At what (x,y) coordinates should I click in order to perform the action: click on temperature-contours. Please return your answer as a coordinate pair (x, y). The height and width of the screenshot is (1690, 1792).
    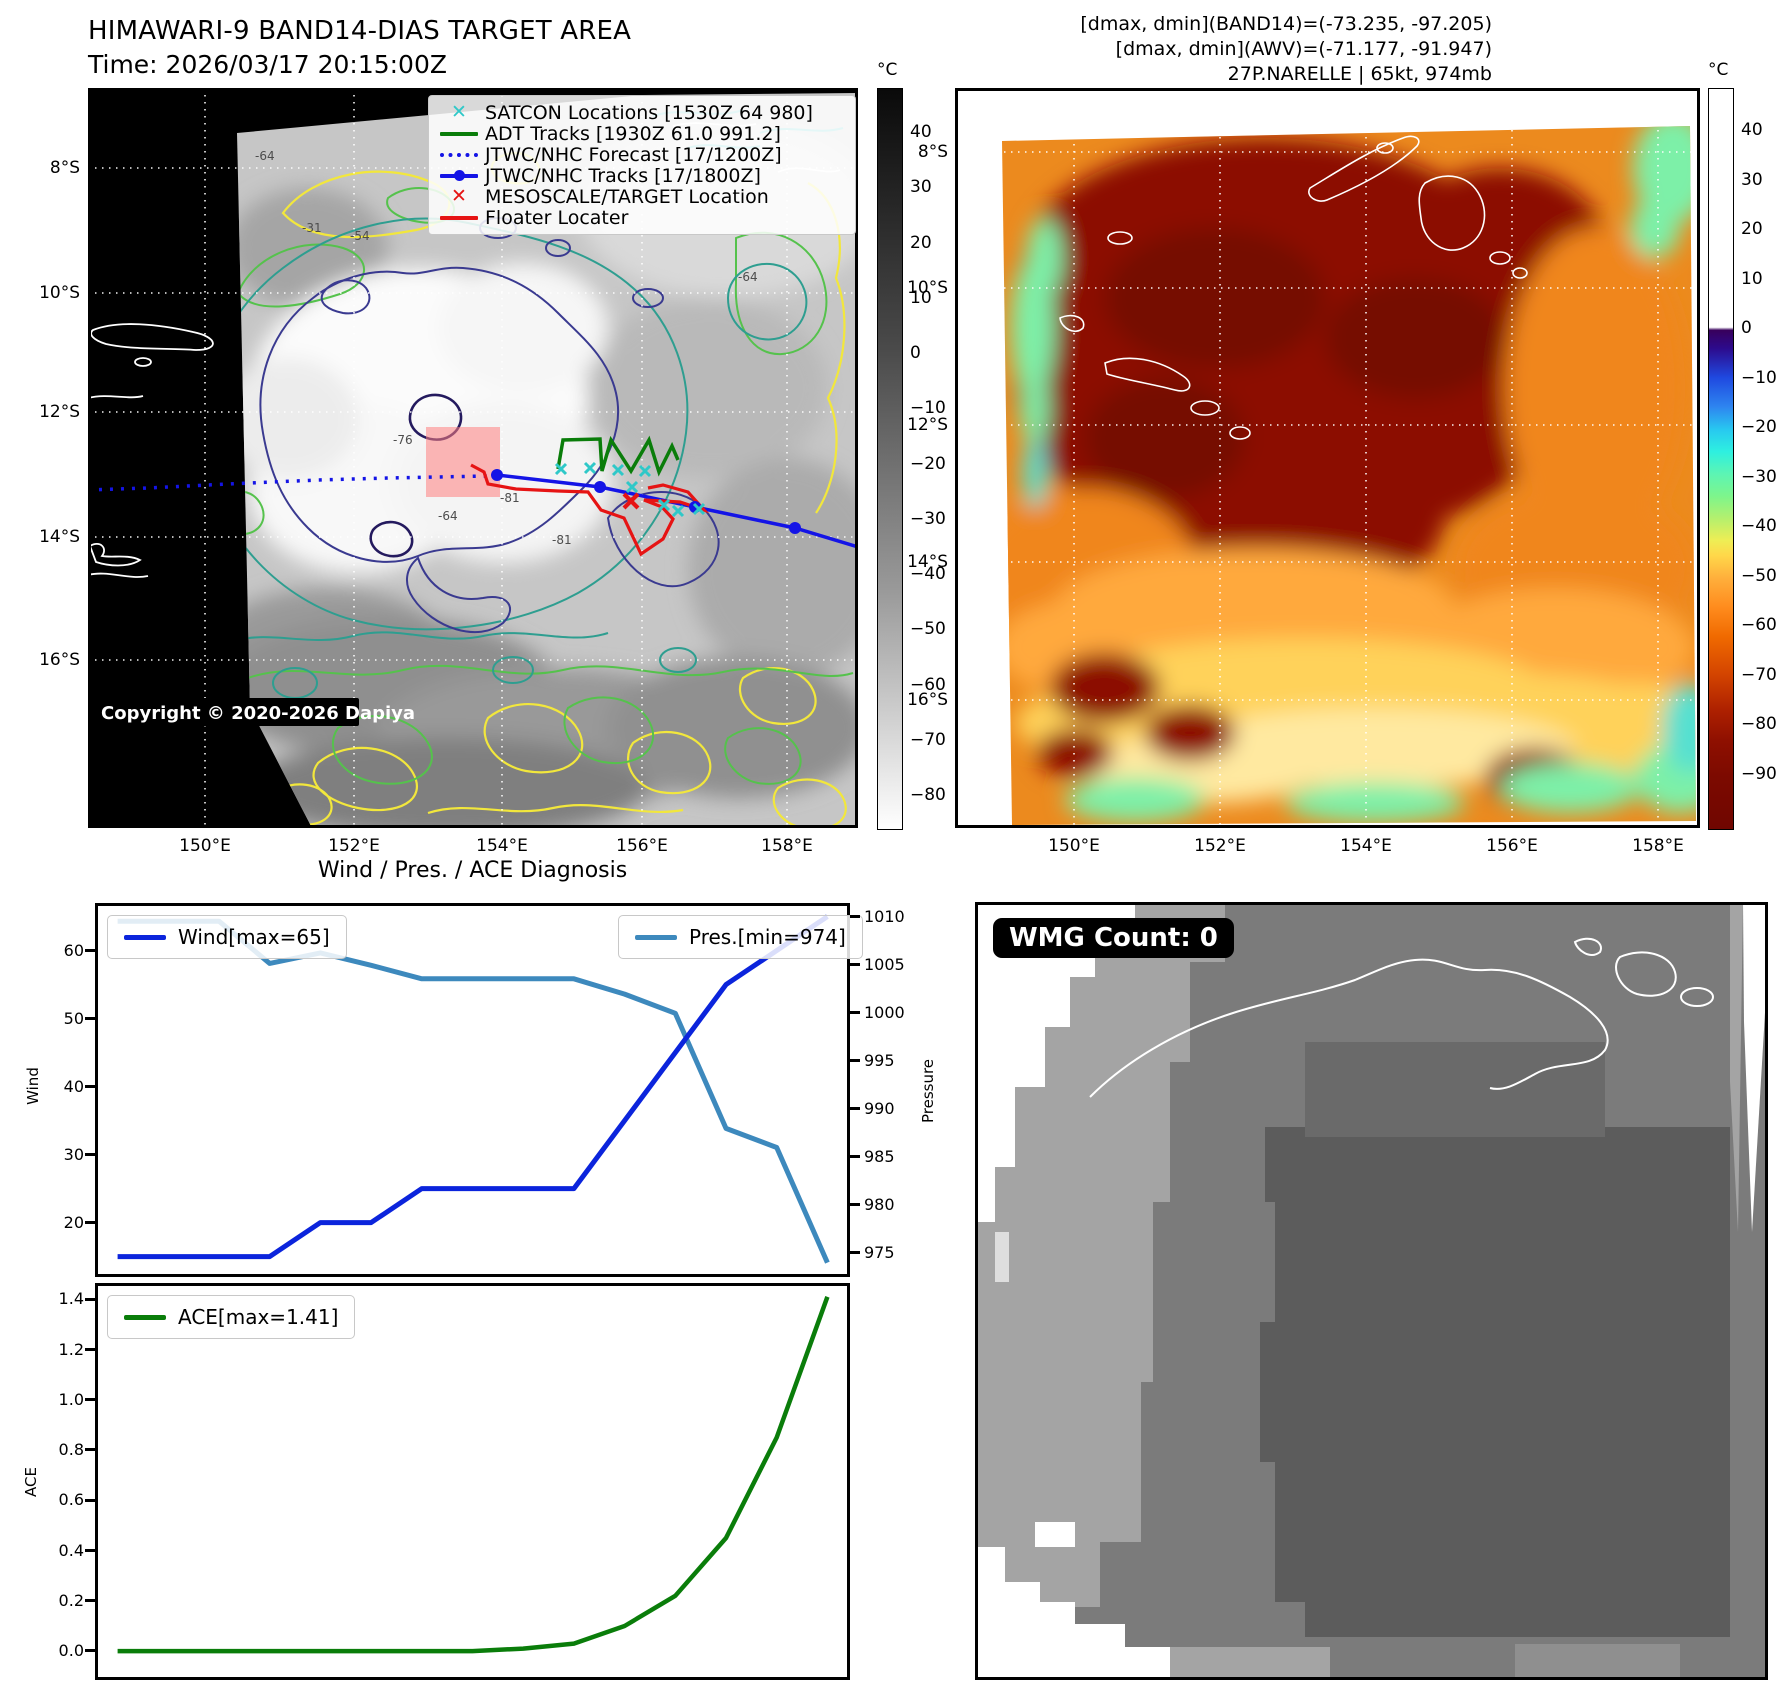
    Looking at the image, I should click on (545, 468).